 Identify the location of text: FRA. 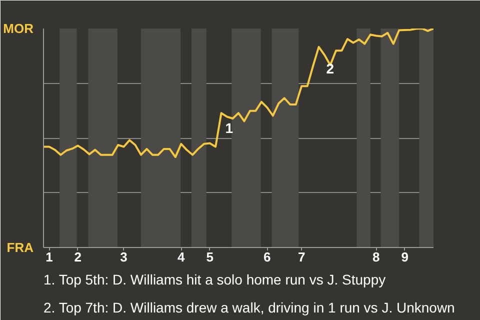
(20, 247).